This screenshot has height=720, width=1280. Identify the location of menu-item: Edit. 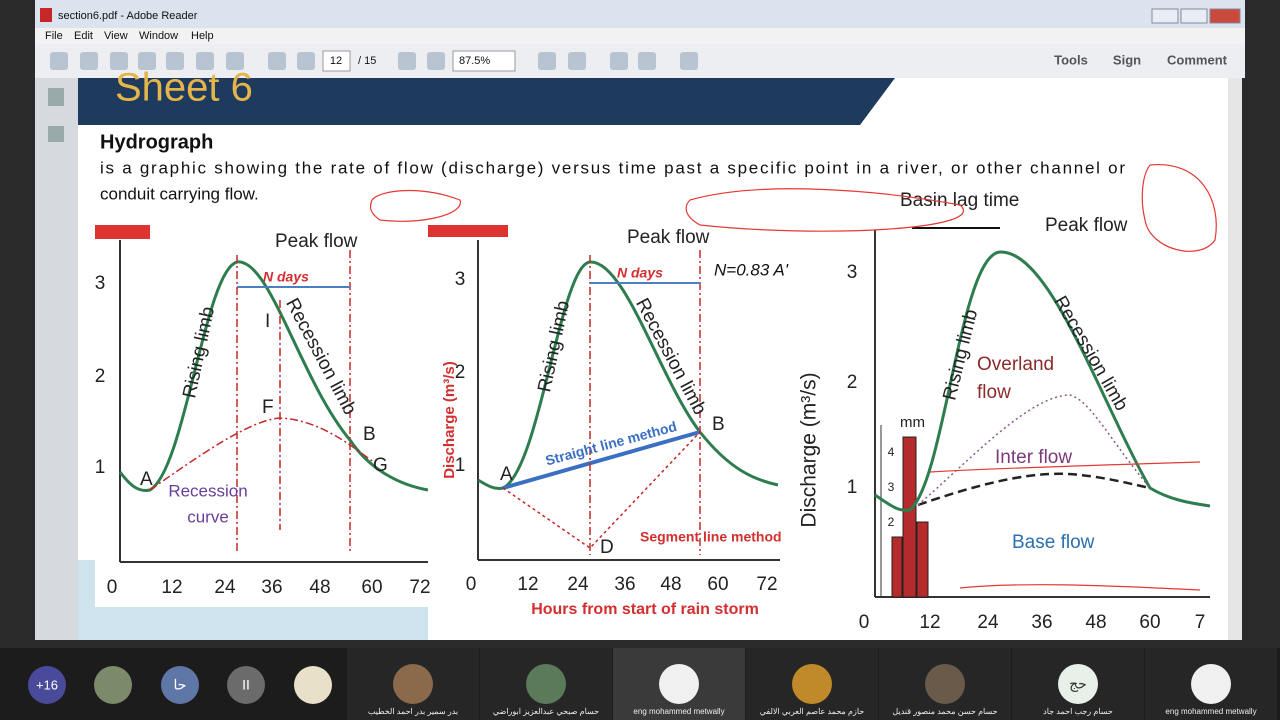
(83, 36).